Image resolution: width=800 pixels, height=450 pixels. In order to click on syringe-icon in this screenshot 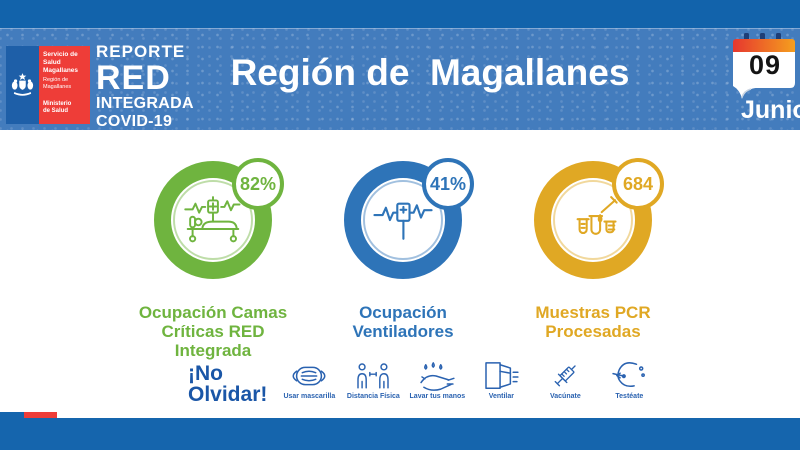, I will do `click(565, 376)`.